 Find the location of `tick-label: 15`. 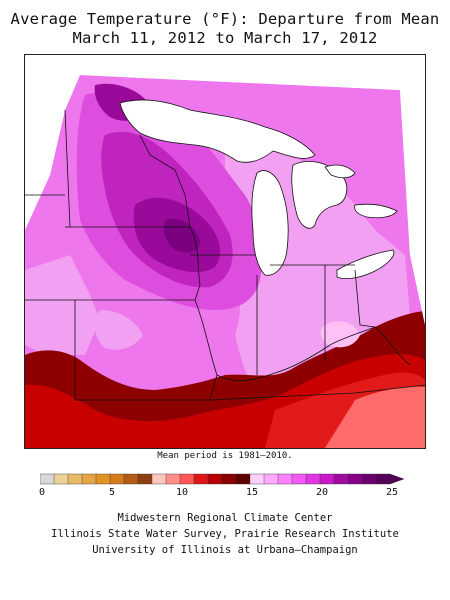

tick-label: 15 is located at coordinates (252, 492).